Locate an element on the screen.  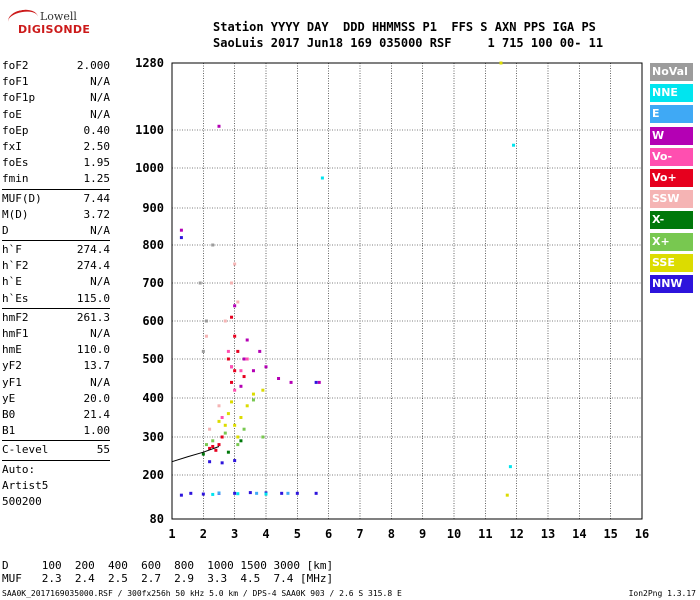
param-value: 261.3 is located at coordinates (93, 317).